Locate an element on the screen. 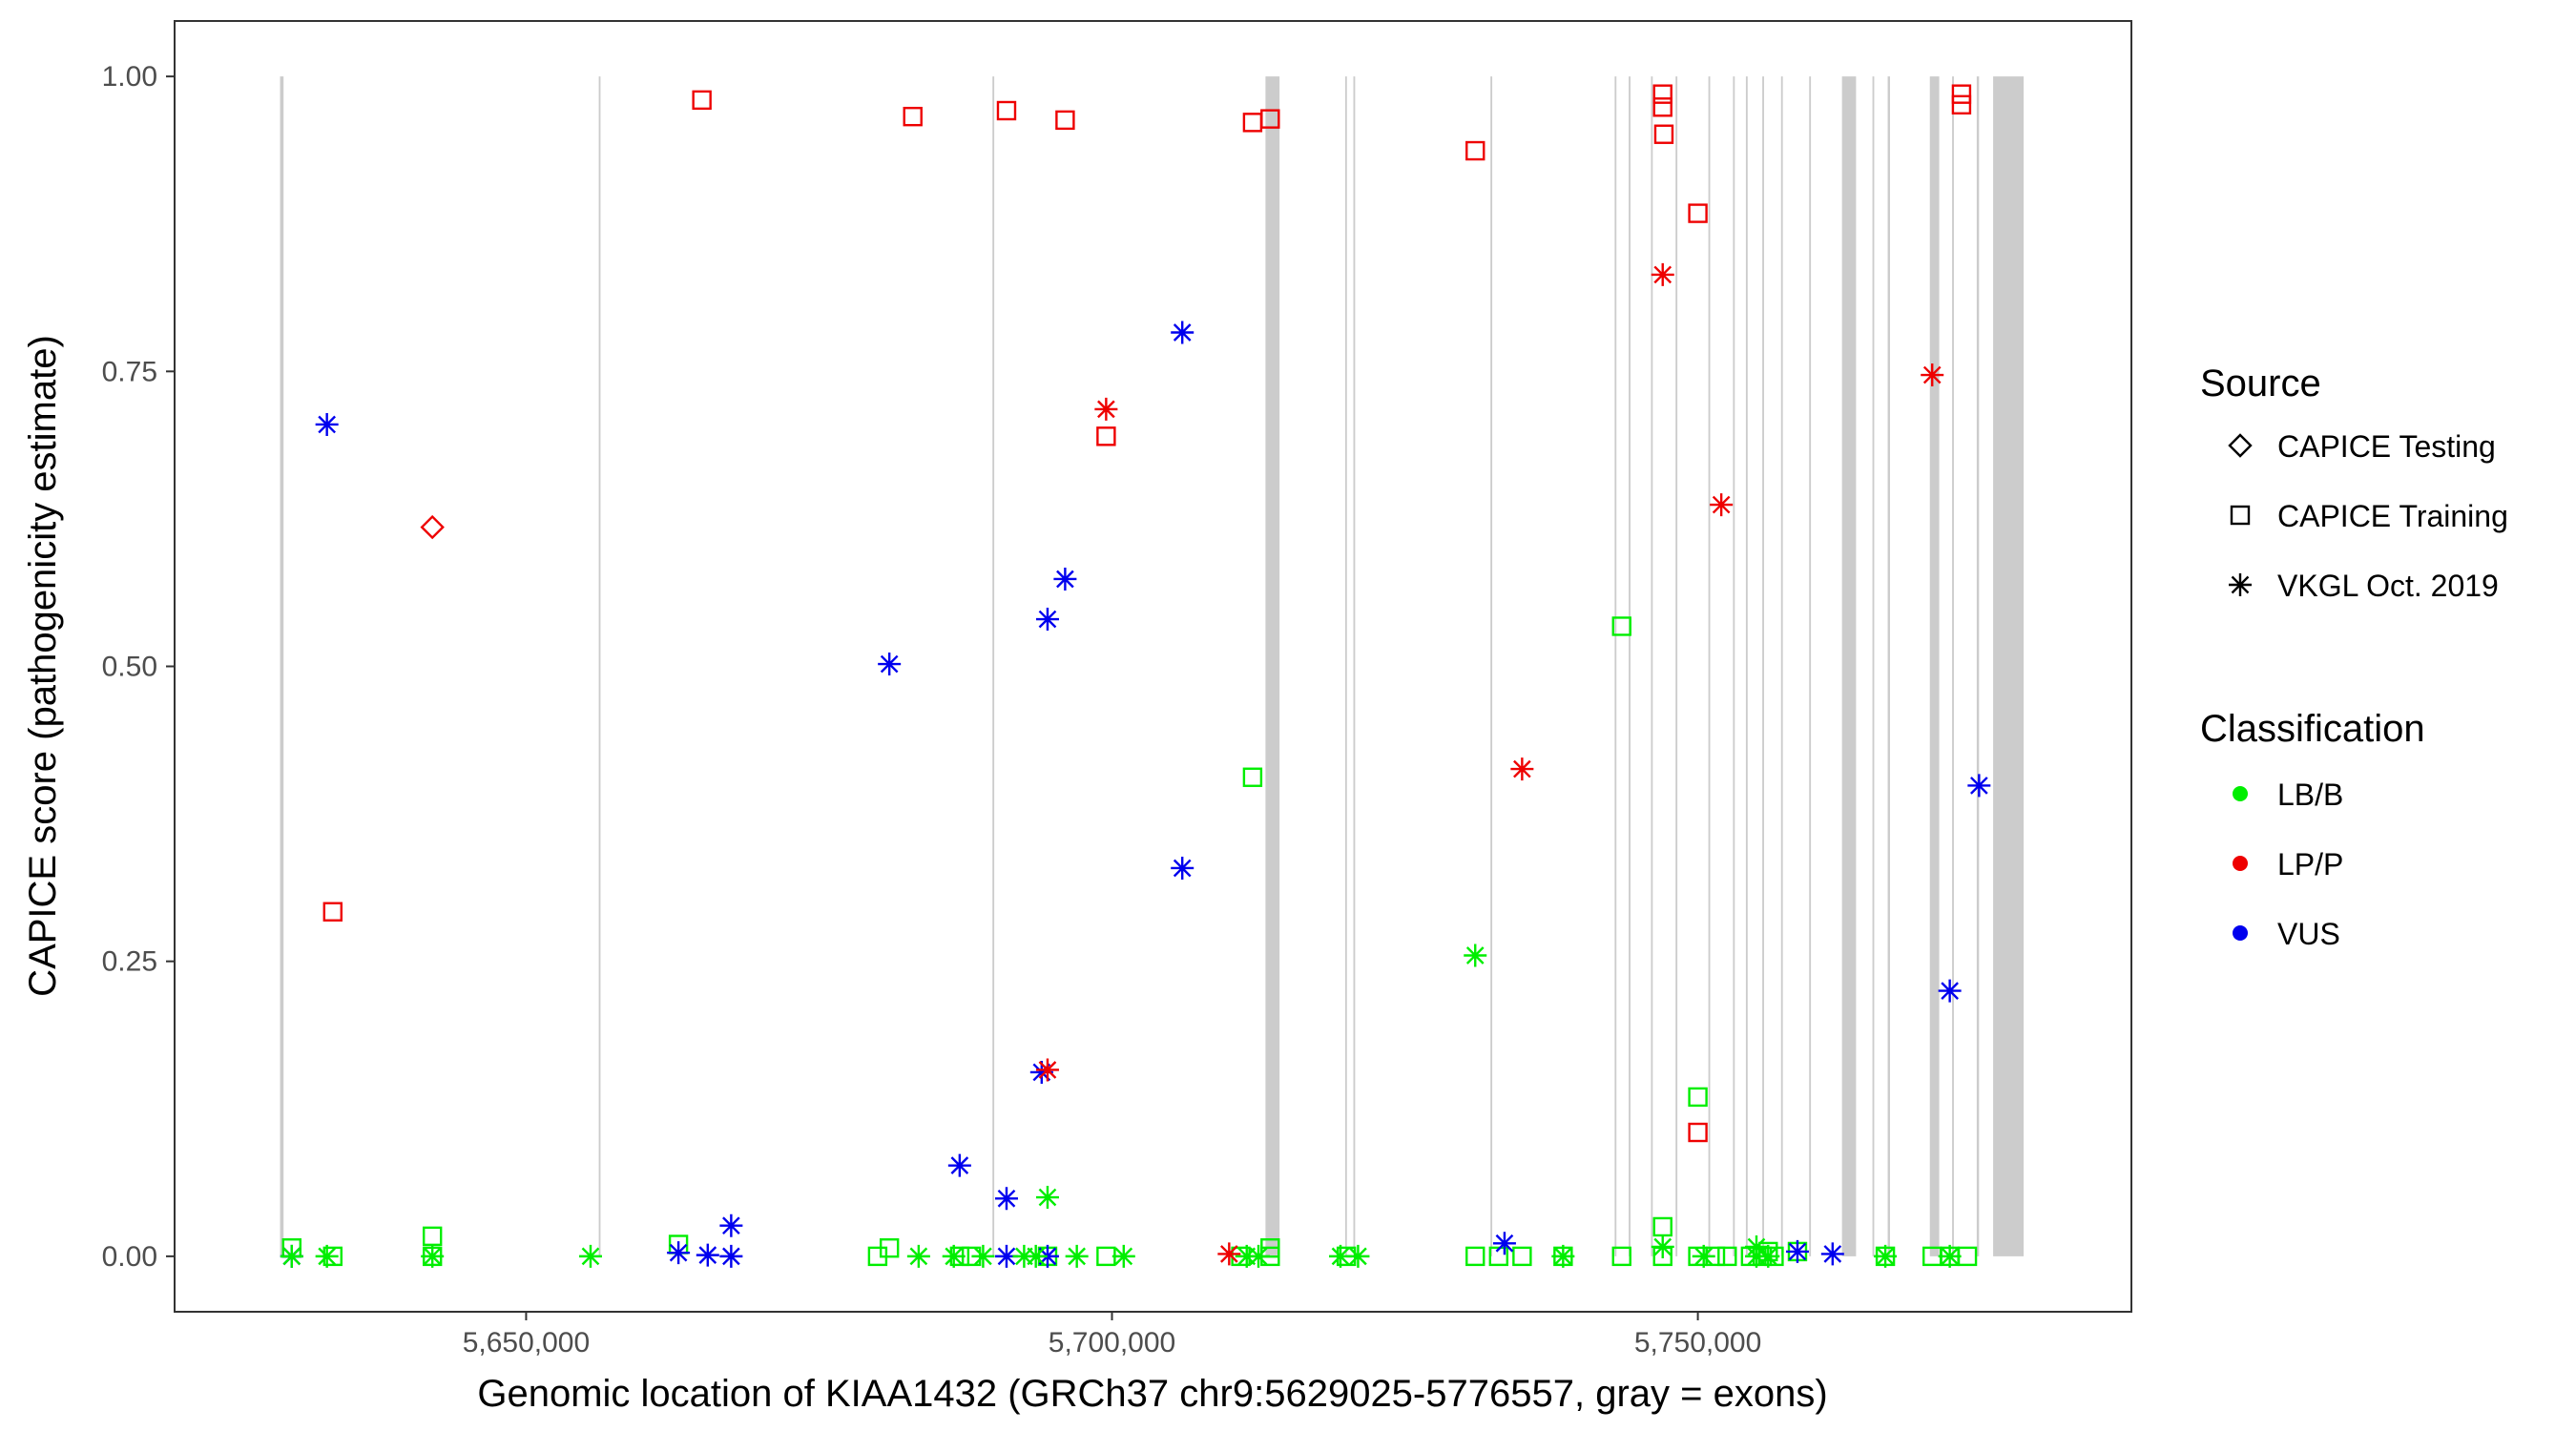 The height and width of the screenshot is (1431, 2576). y-tick-label: 0.25 is located at coordinates (129, 962).